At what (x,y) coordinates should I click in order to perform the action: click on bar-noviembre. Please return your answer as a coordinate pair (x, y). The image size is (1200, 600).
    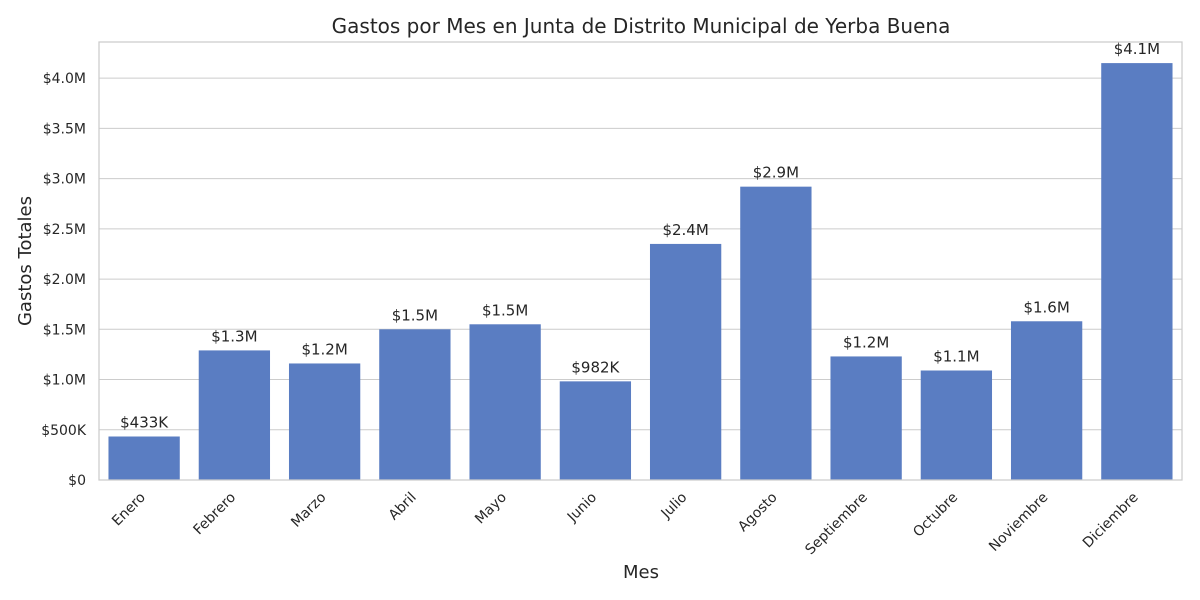
    Looking at the image, I should click on (1046, 400).